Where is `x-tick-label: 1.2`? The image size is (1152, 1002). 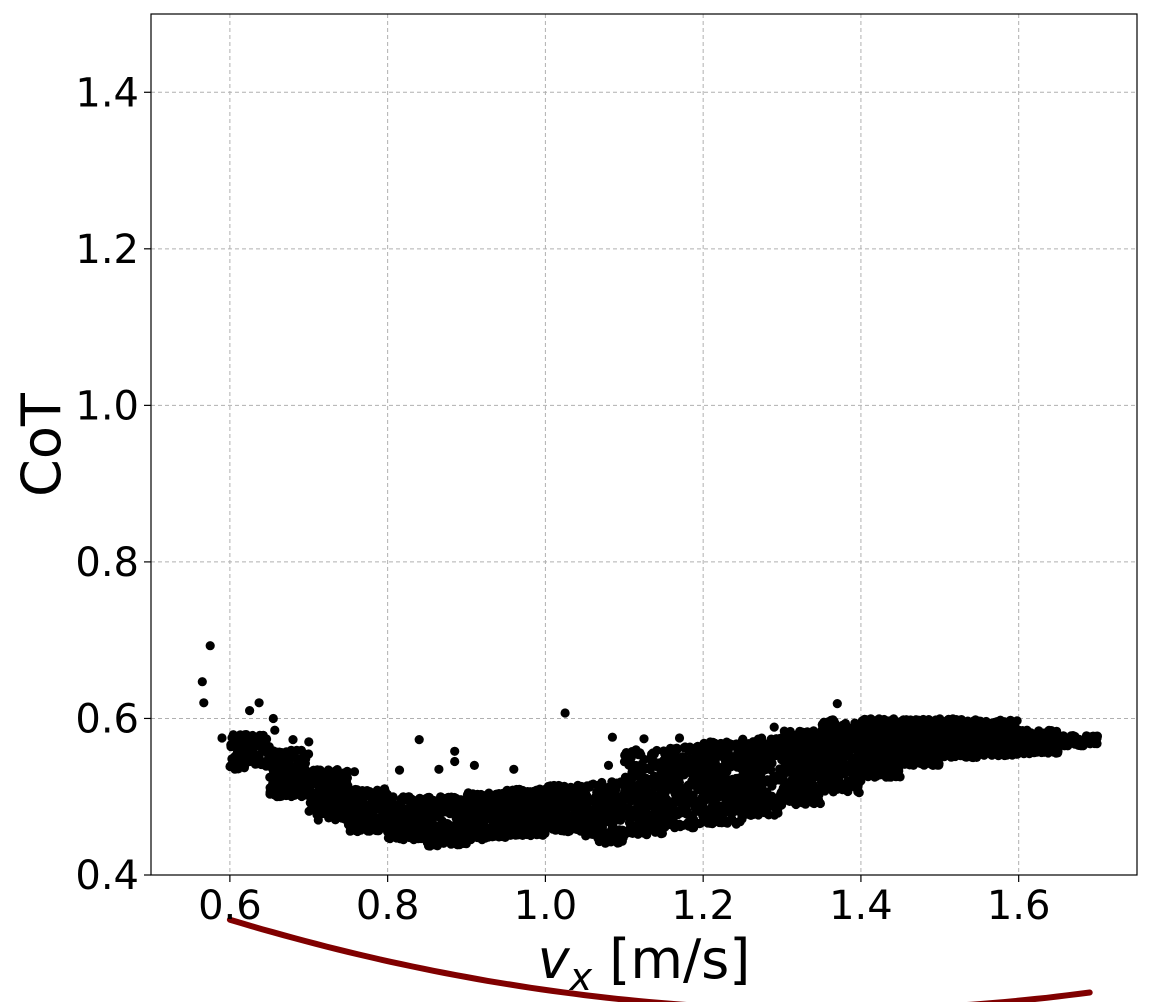
x-tick-label: 1.2 is located at coordinates (703, 906).